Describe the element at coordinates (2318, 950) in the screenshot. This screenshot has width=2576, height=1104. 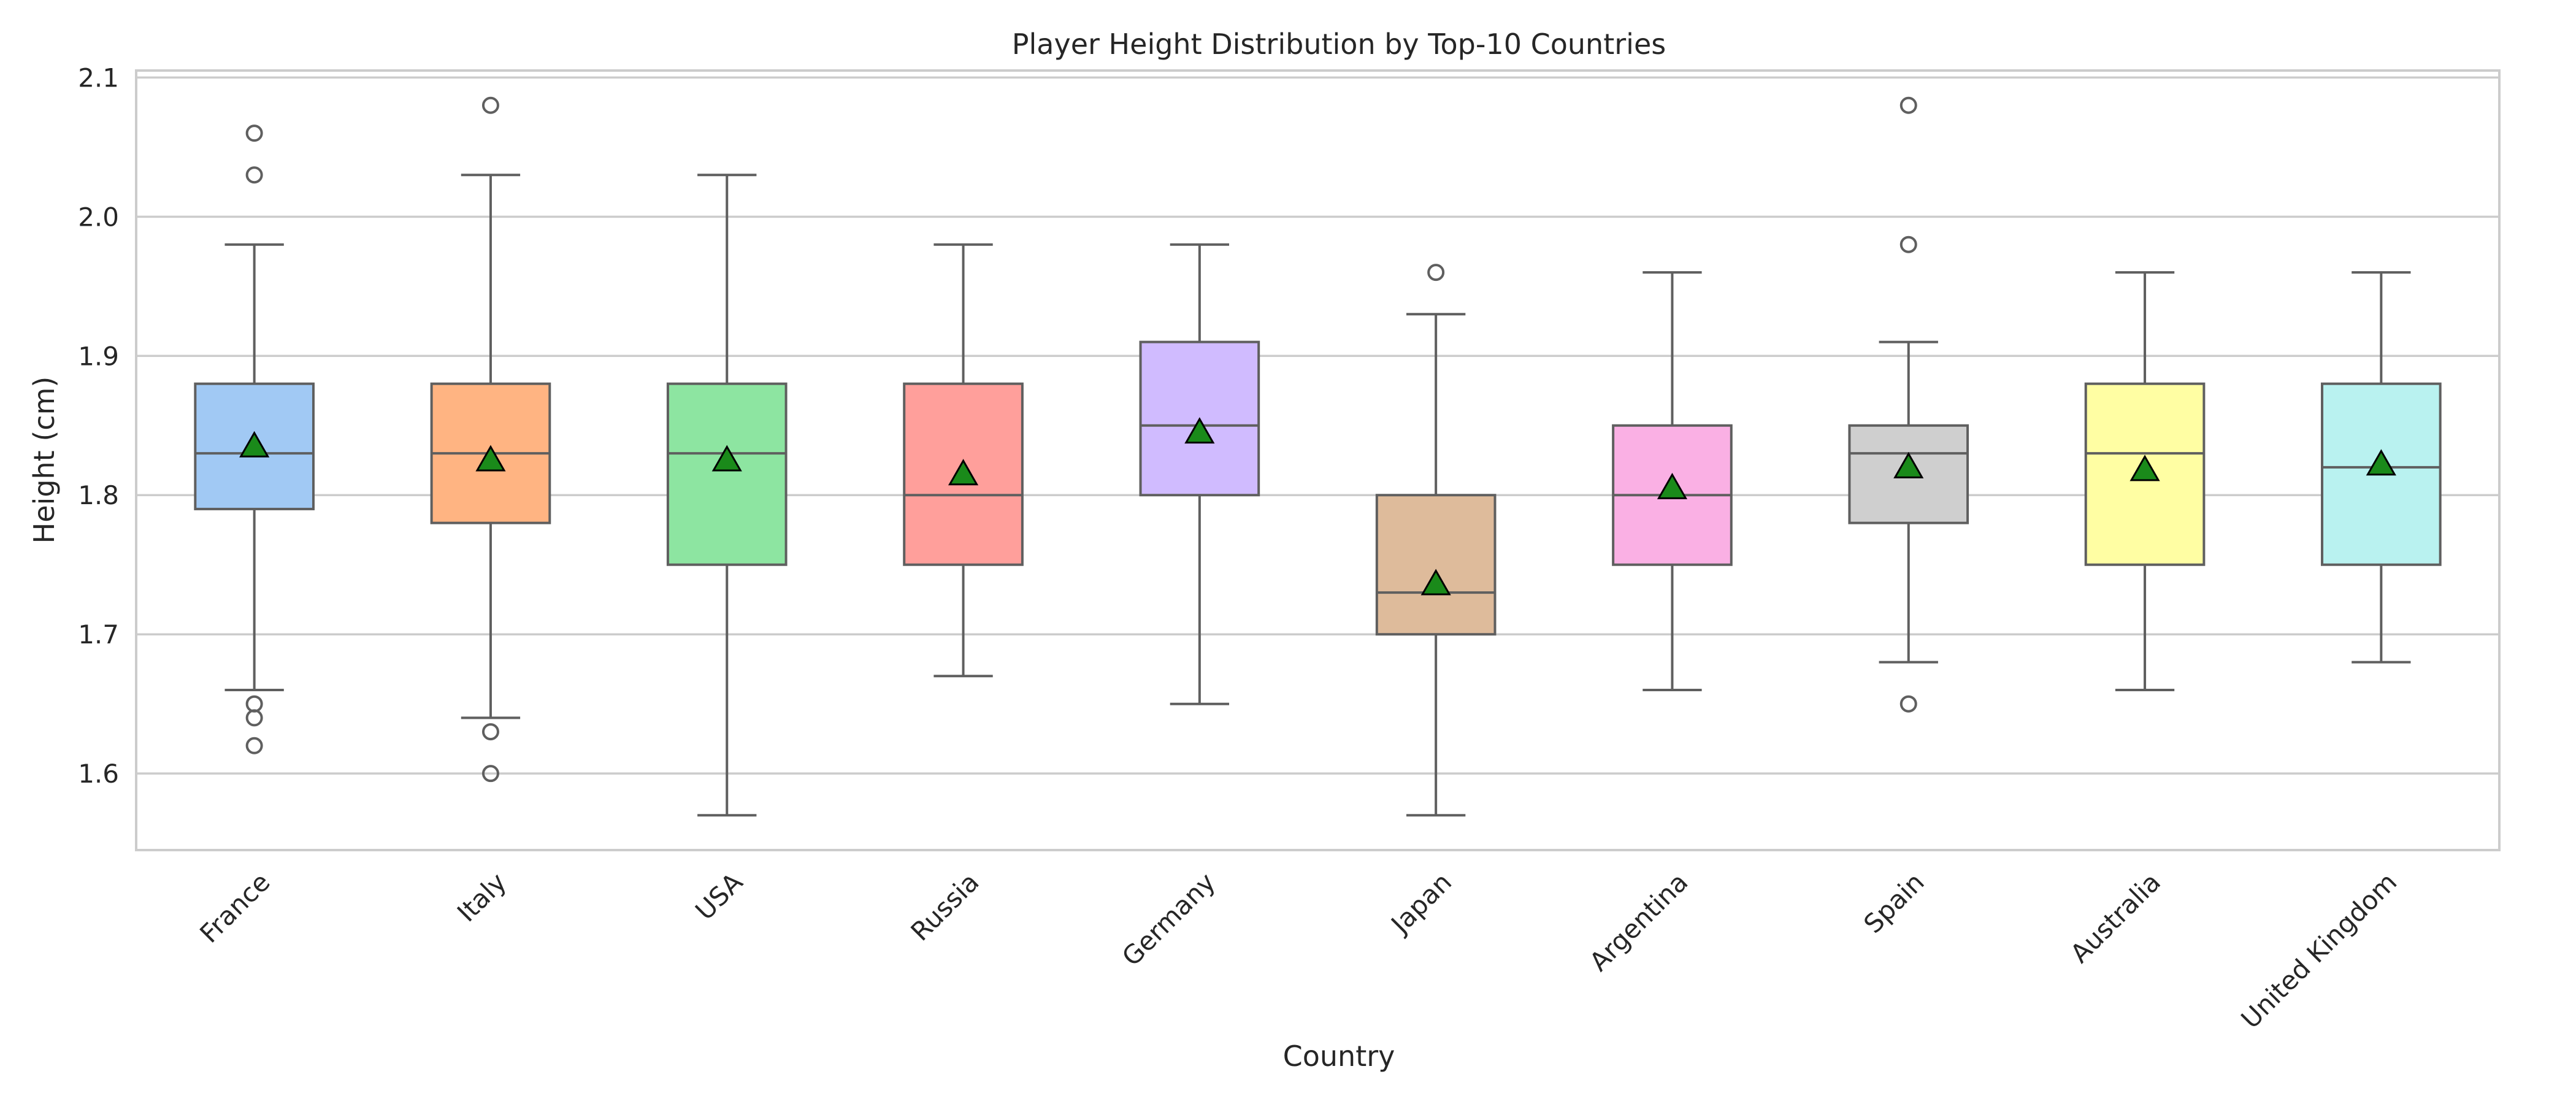
I see `x-tick-label: United Kingdom` at that location.